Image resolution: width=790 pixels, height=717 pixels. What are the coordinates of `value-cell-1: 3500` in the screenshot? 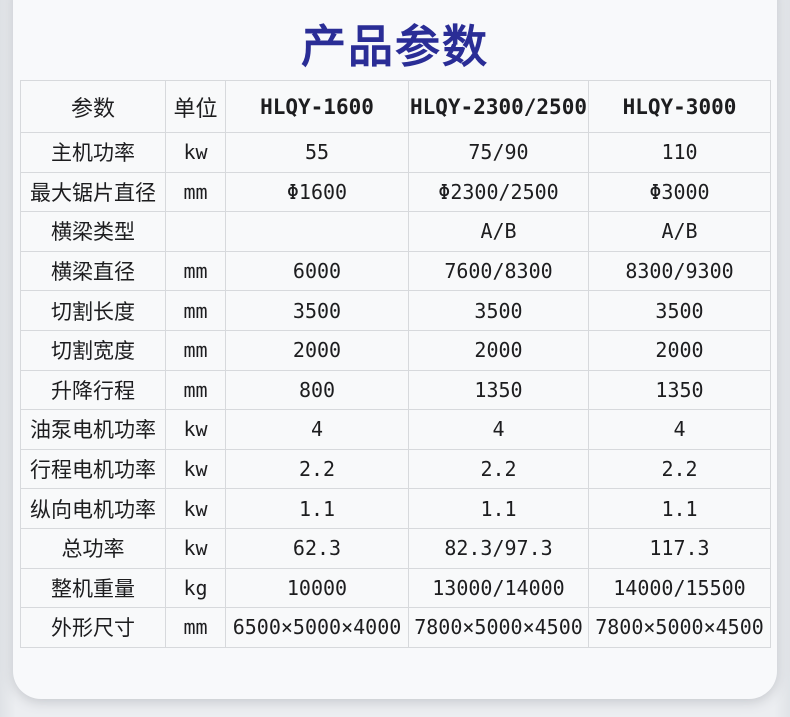 It's located at (317, 310).